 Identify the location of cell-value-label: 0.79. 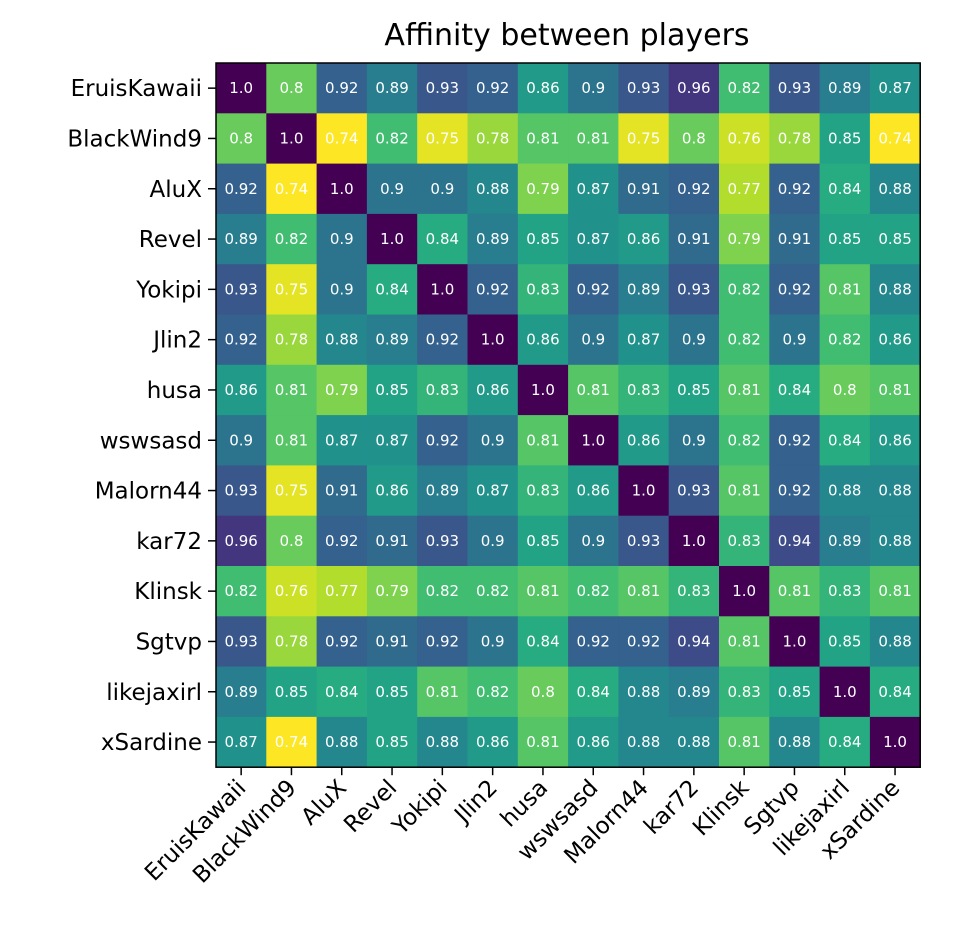
(542, 189).